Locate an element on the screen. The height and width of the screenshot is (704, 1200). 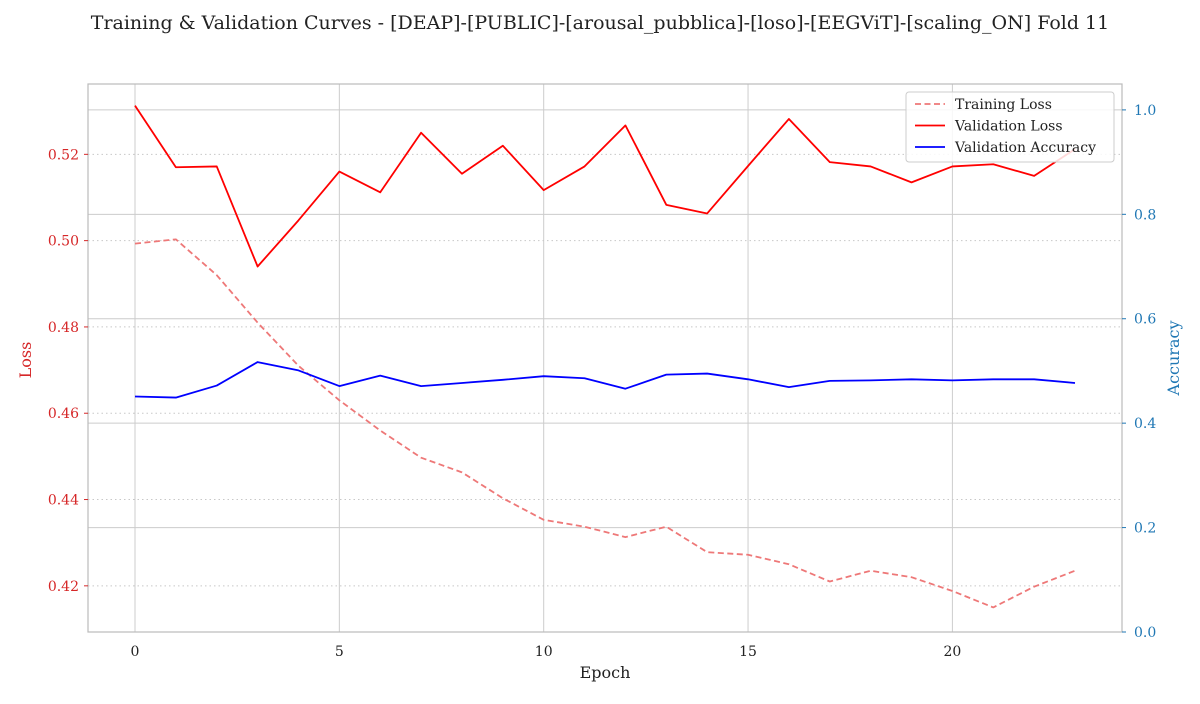
right-y-tick-label: 0.8 is located at coordinates (1145, 215).